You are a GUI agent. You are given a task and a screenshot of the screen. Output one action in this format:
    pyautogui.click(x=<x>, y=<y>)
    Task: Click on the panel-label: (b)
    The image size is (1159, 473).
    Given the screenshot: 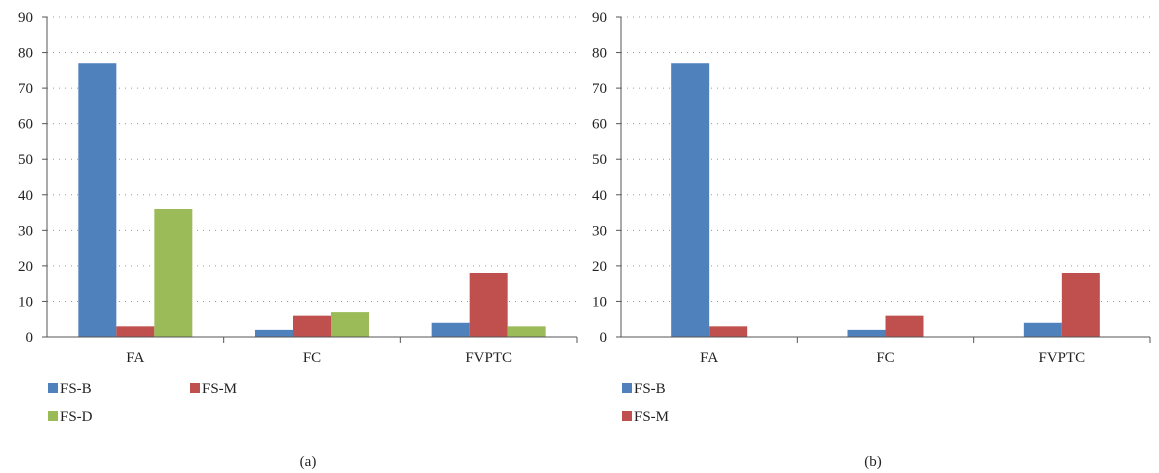 What is the action you would take?
    pyautogui.click(x=873, y=462)
    